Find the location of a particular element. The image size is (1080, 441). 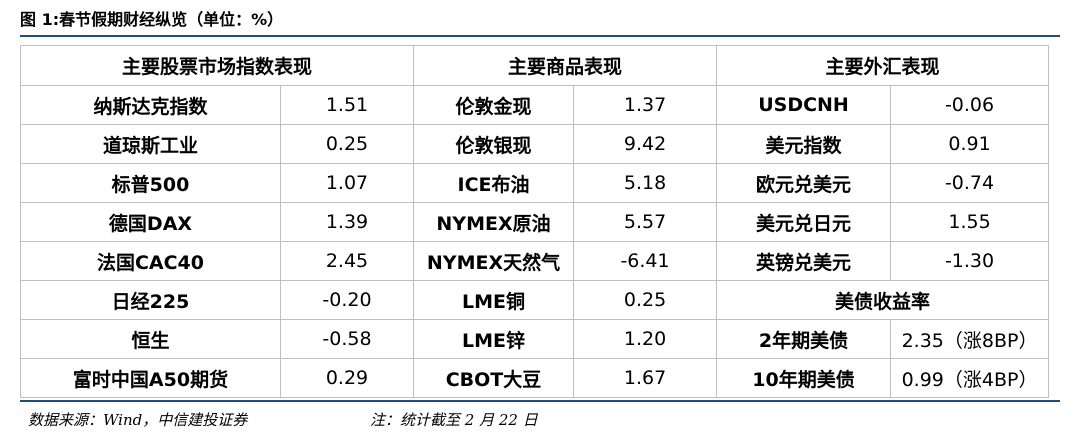

row-label: 日经225 is located at coordinates (150, 300).